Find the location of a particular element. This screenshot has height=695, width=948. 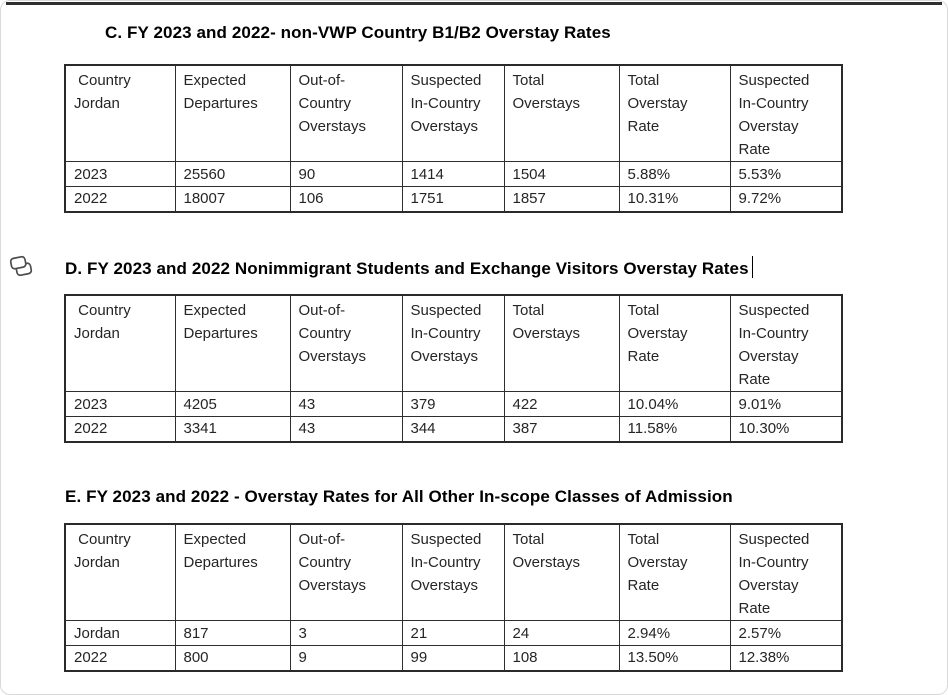

cell-suspected-in-country-overstay-rate: 10.30% is located at coordinates (786, 429).